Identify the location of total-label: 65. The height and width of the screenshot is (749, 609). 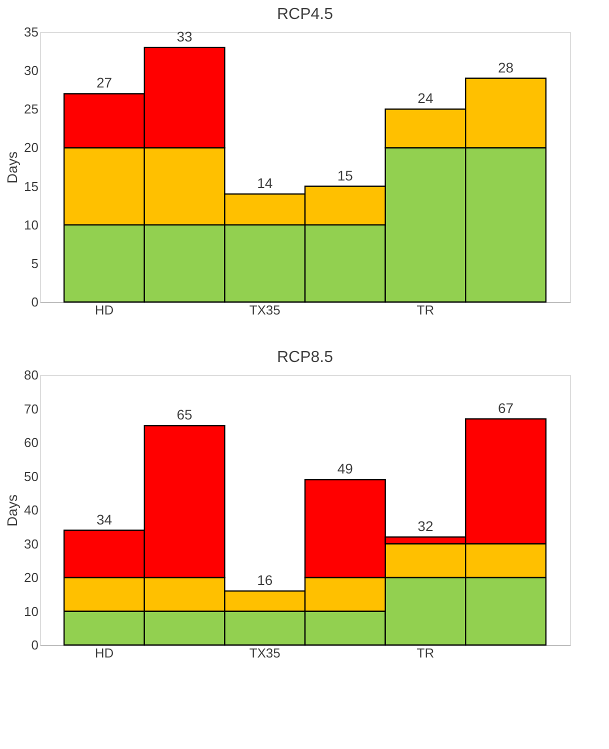
(184, 414).